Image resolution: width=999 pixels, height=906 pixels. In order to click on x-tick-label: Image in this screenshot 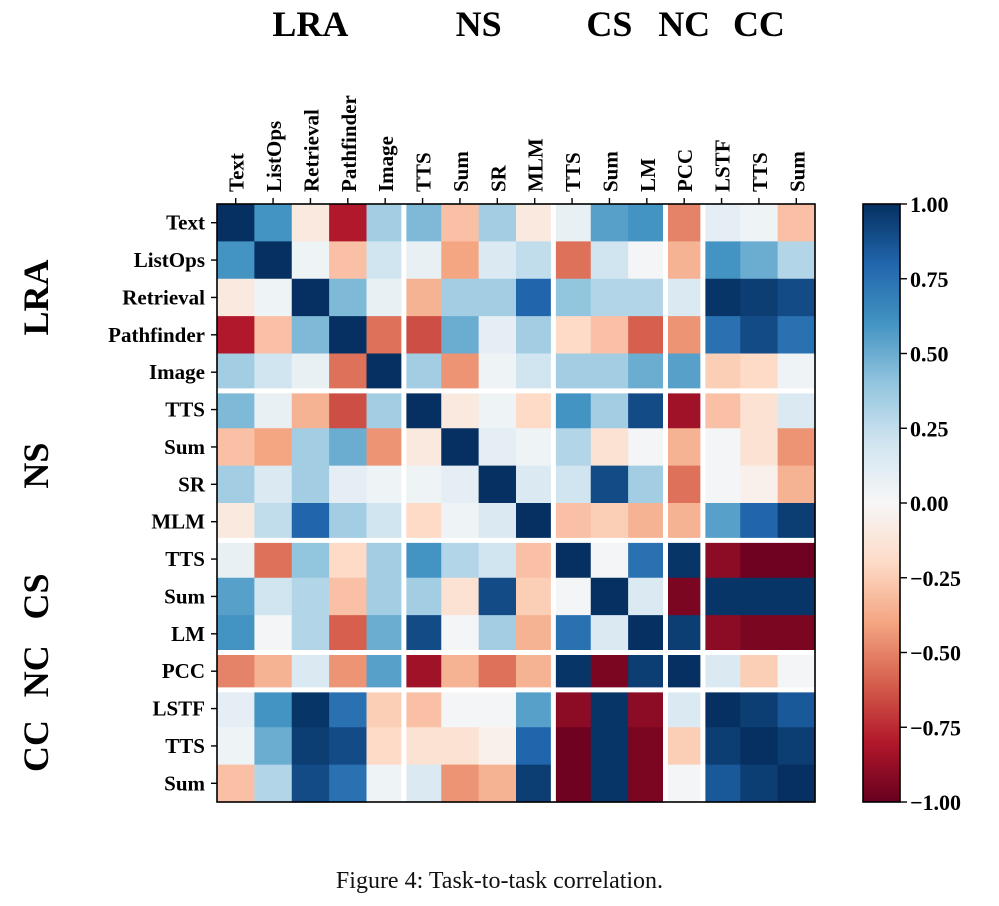, I will do `click(386, 164)`.